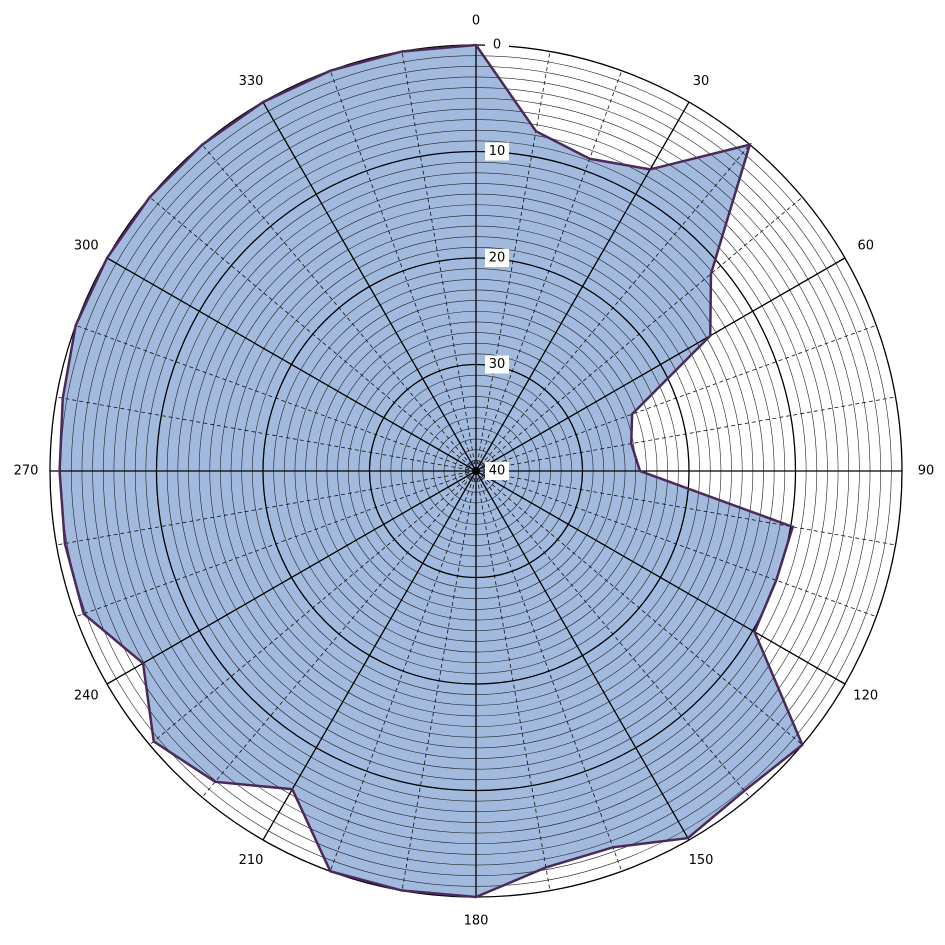 Image resolution: width=945 pixels, height=945 pixels. I want to click on radial-tick-label: 40, so click(497, 471).